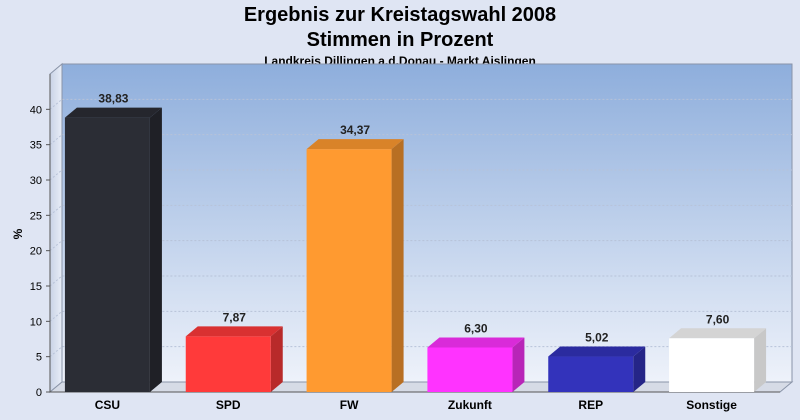 The image size is (800, 420). Describe the element at coordinates (355, 130) in the screenshot. I see `value-label: 34,37` at that location.